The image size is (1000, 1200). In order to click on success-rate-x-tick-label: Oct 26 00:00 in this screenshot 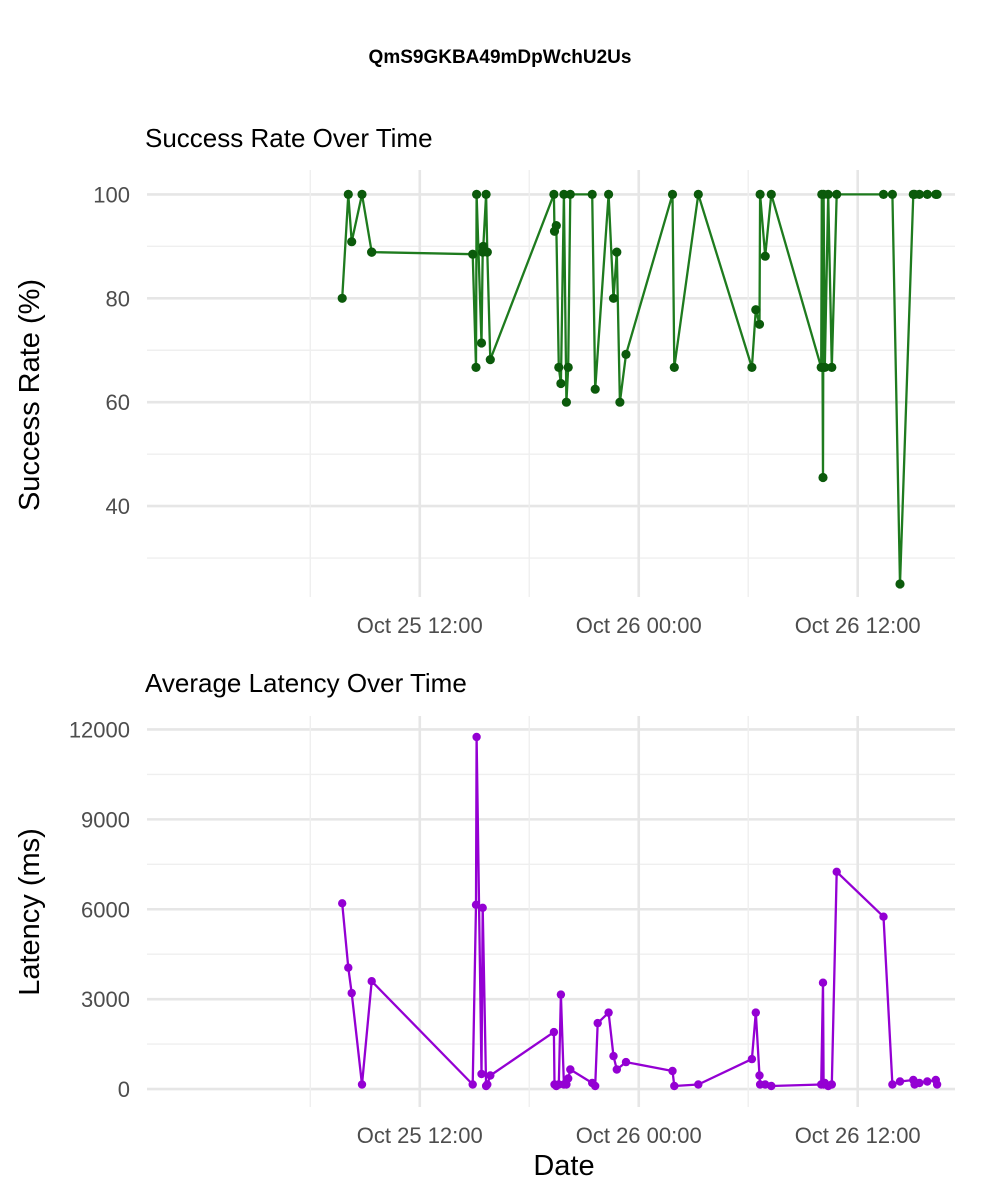, I will do `click(639, 625)`.